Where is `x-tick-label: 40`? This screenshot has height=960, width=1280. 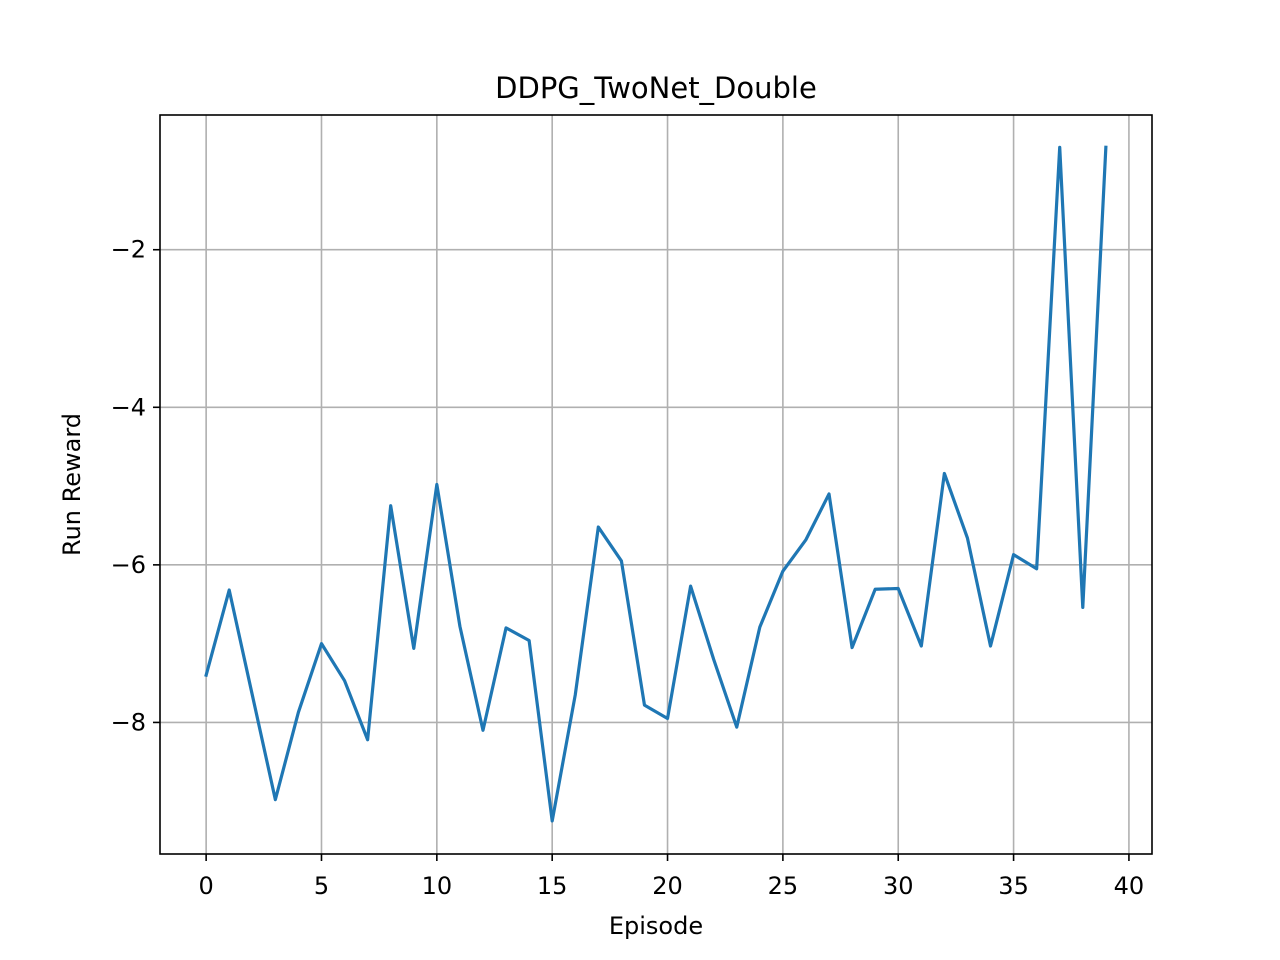
x-tick-label: 40 is located at coordinates (1129, 886).